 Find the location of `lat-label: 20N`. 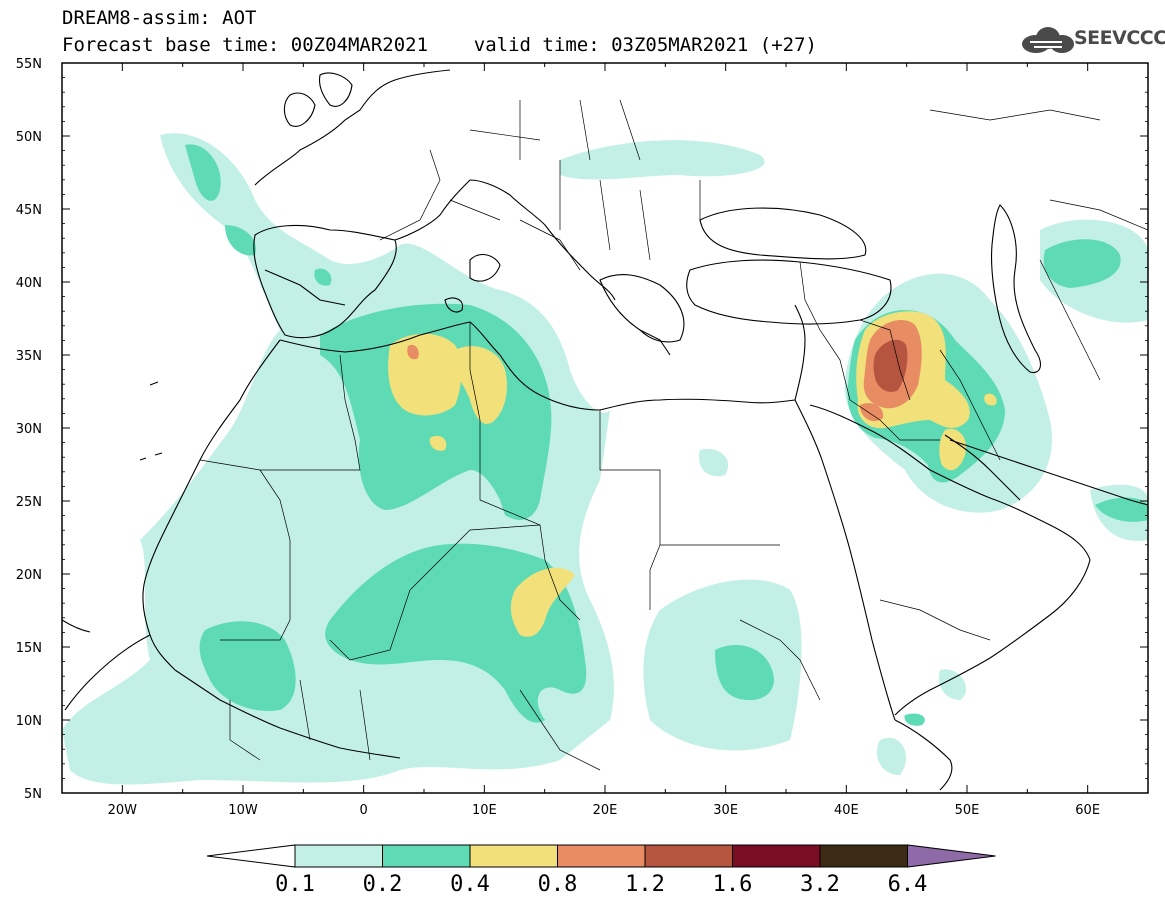

lat-label: 20N is located at coordinates (29, 575).